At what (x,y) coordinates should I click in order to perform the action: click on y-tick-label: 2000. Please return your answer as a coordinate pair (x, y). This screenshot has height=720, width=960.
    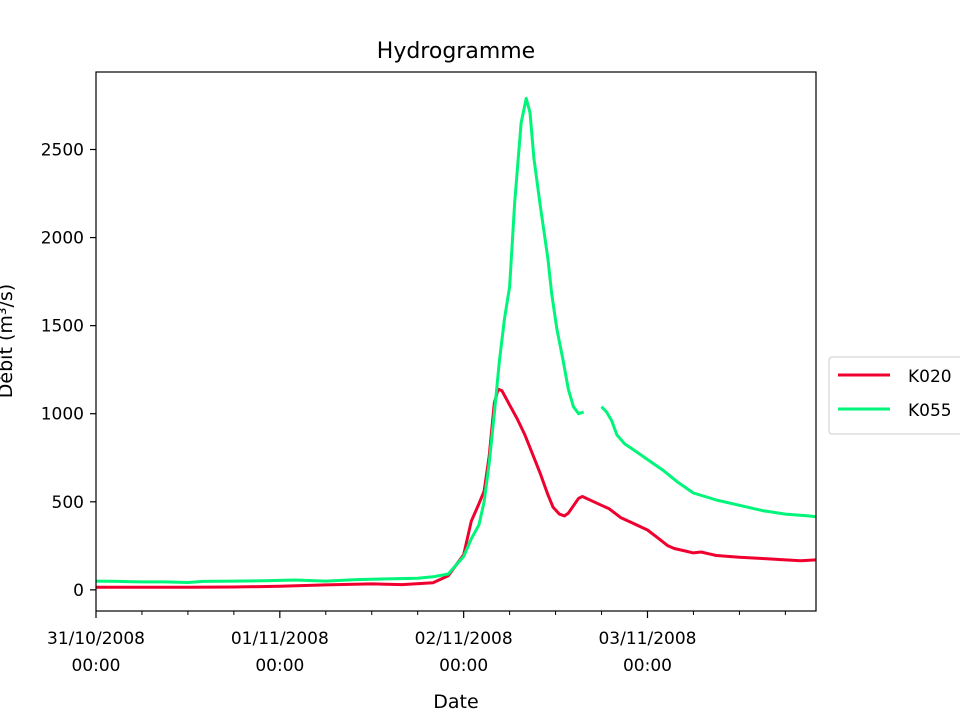
    Looking at the image, I should click on (62, 239).